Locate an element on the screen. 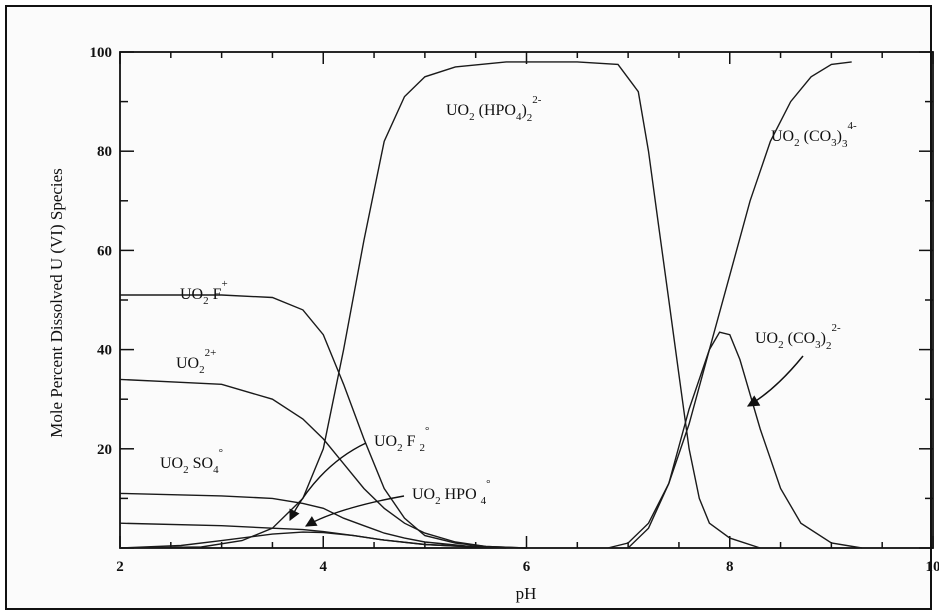 The height and width of the screenshot is (616, 939). series-label-1: UO22+ is located at coordinates (196, 361).